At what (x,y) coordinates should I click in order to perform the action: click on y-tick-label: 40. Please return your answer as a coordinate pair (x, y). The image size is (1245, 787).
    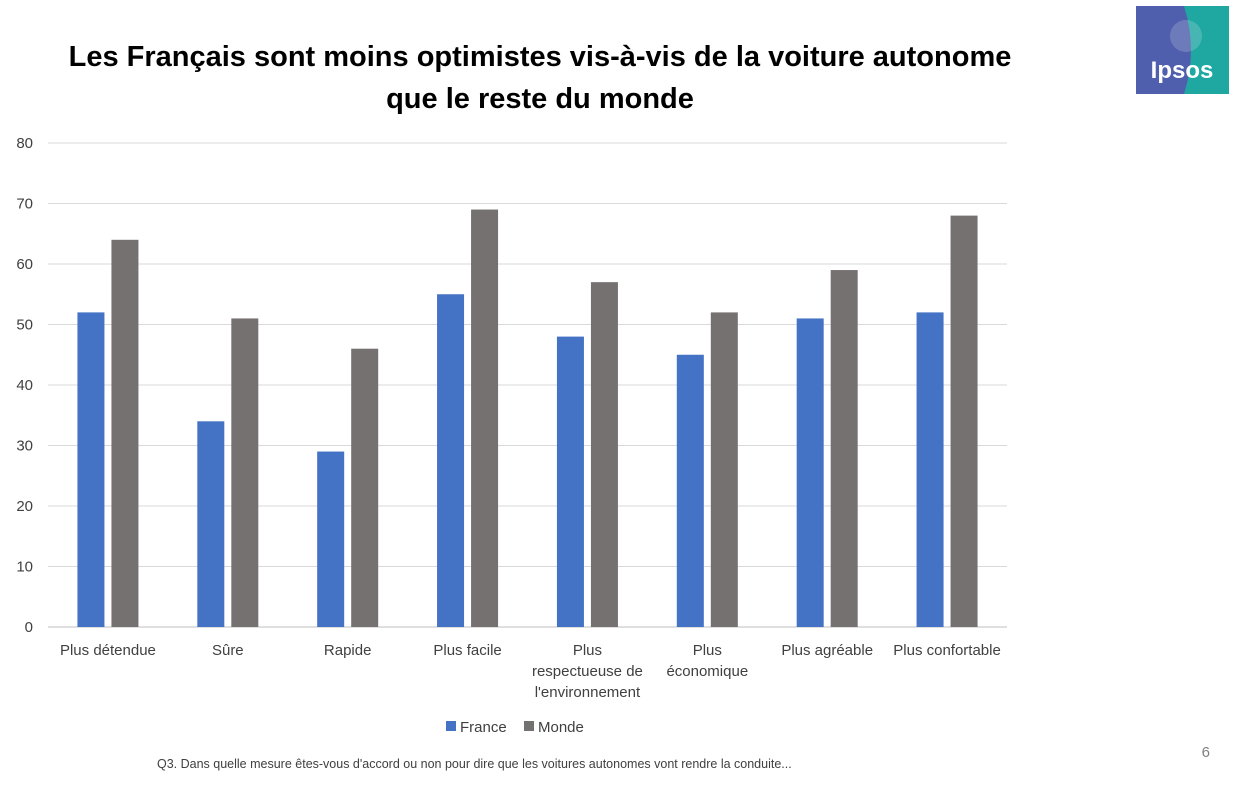
    Looking at the image, I should click on (24, 385).